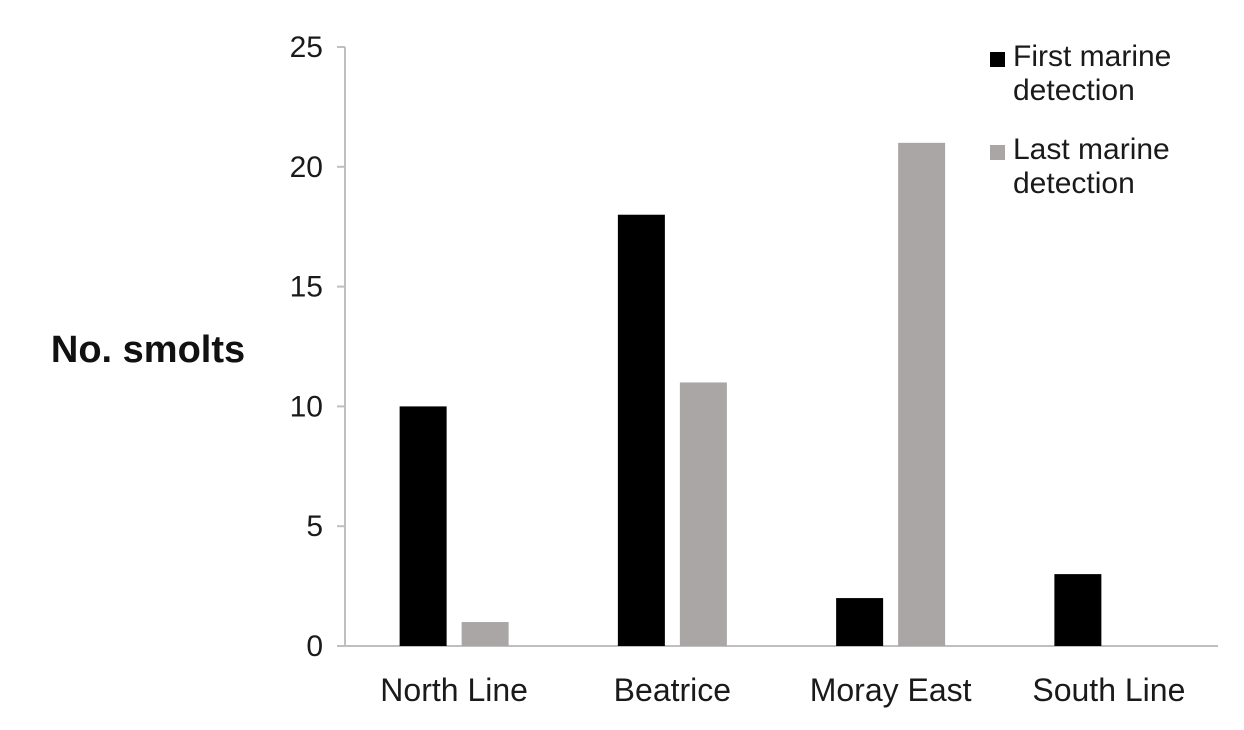 Image resolution: width=1244 pixels, height=730 pixels. I want to click on x-category-label: Beatrice, so click(672, 690).